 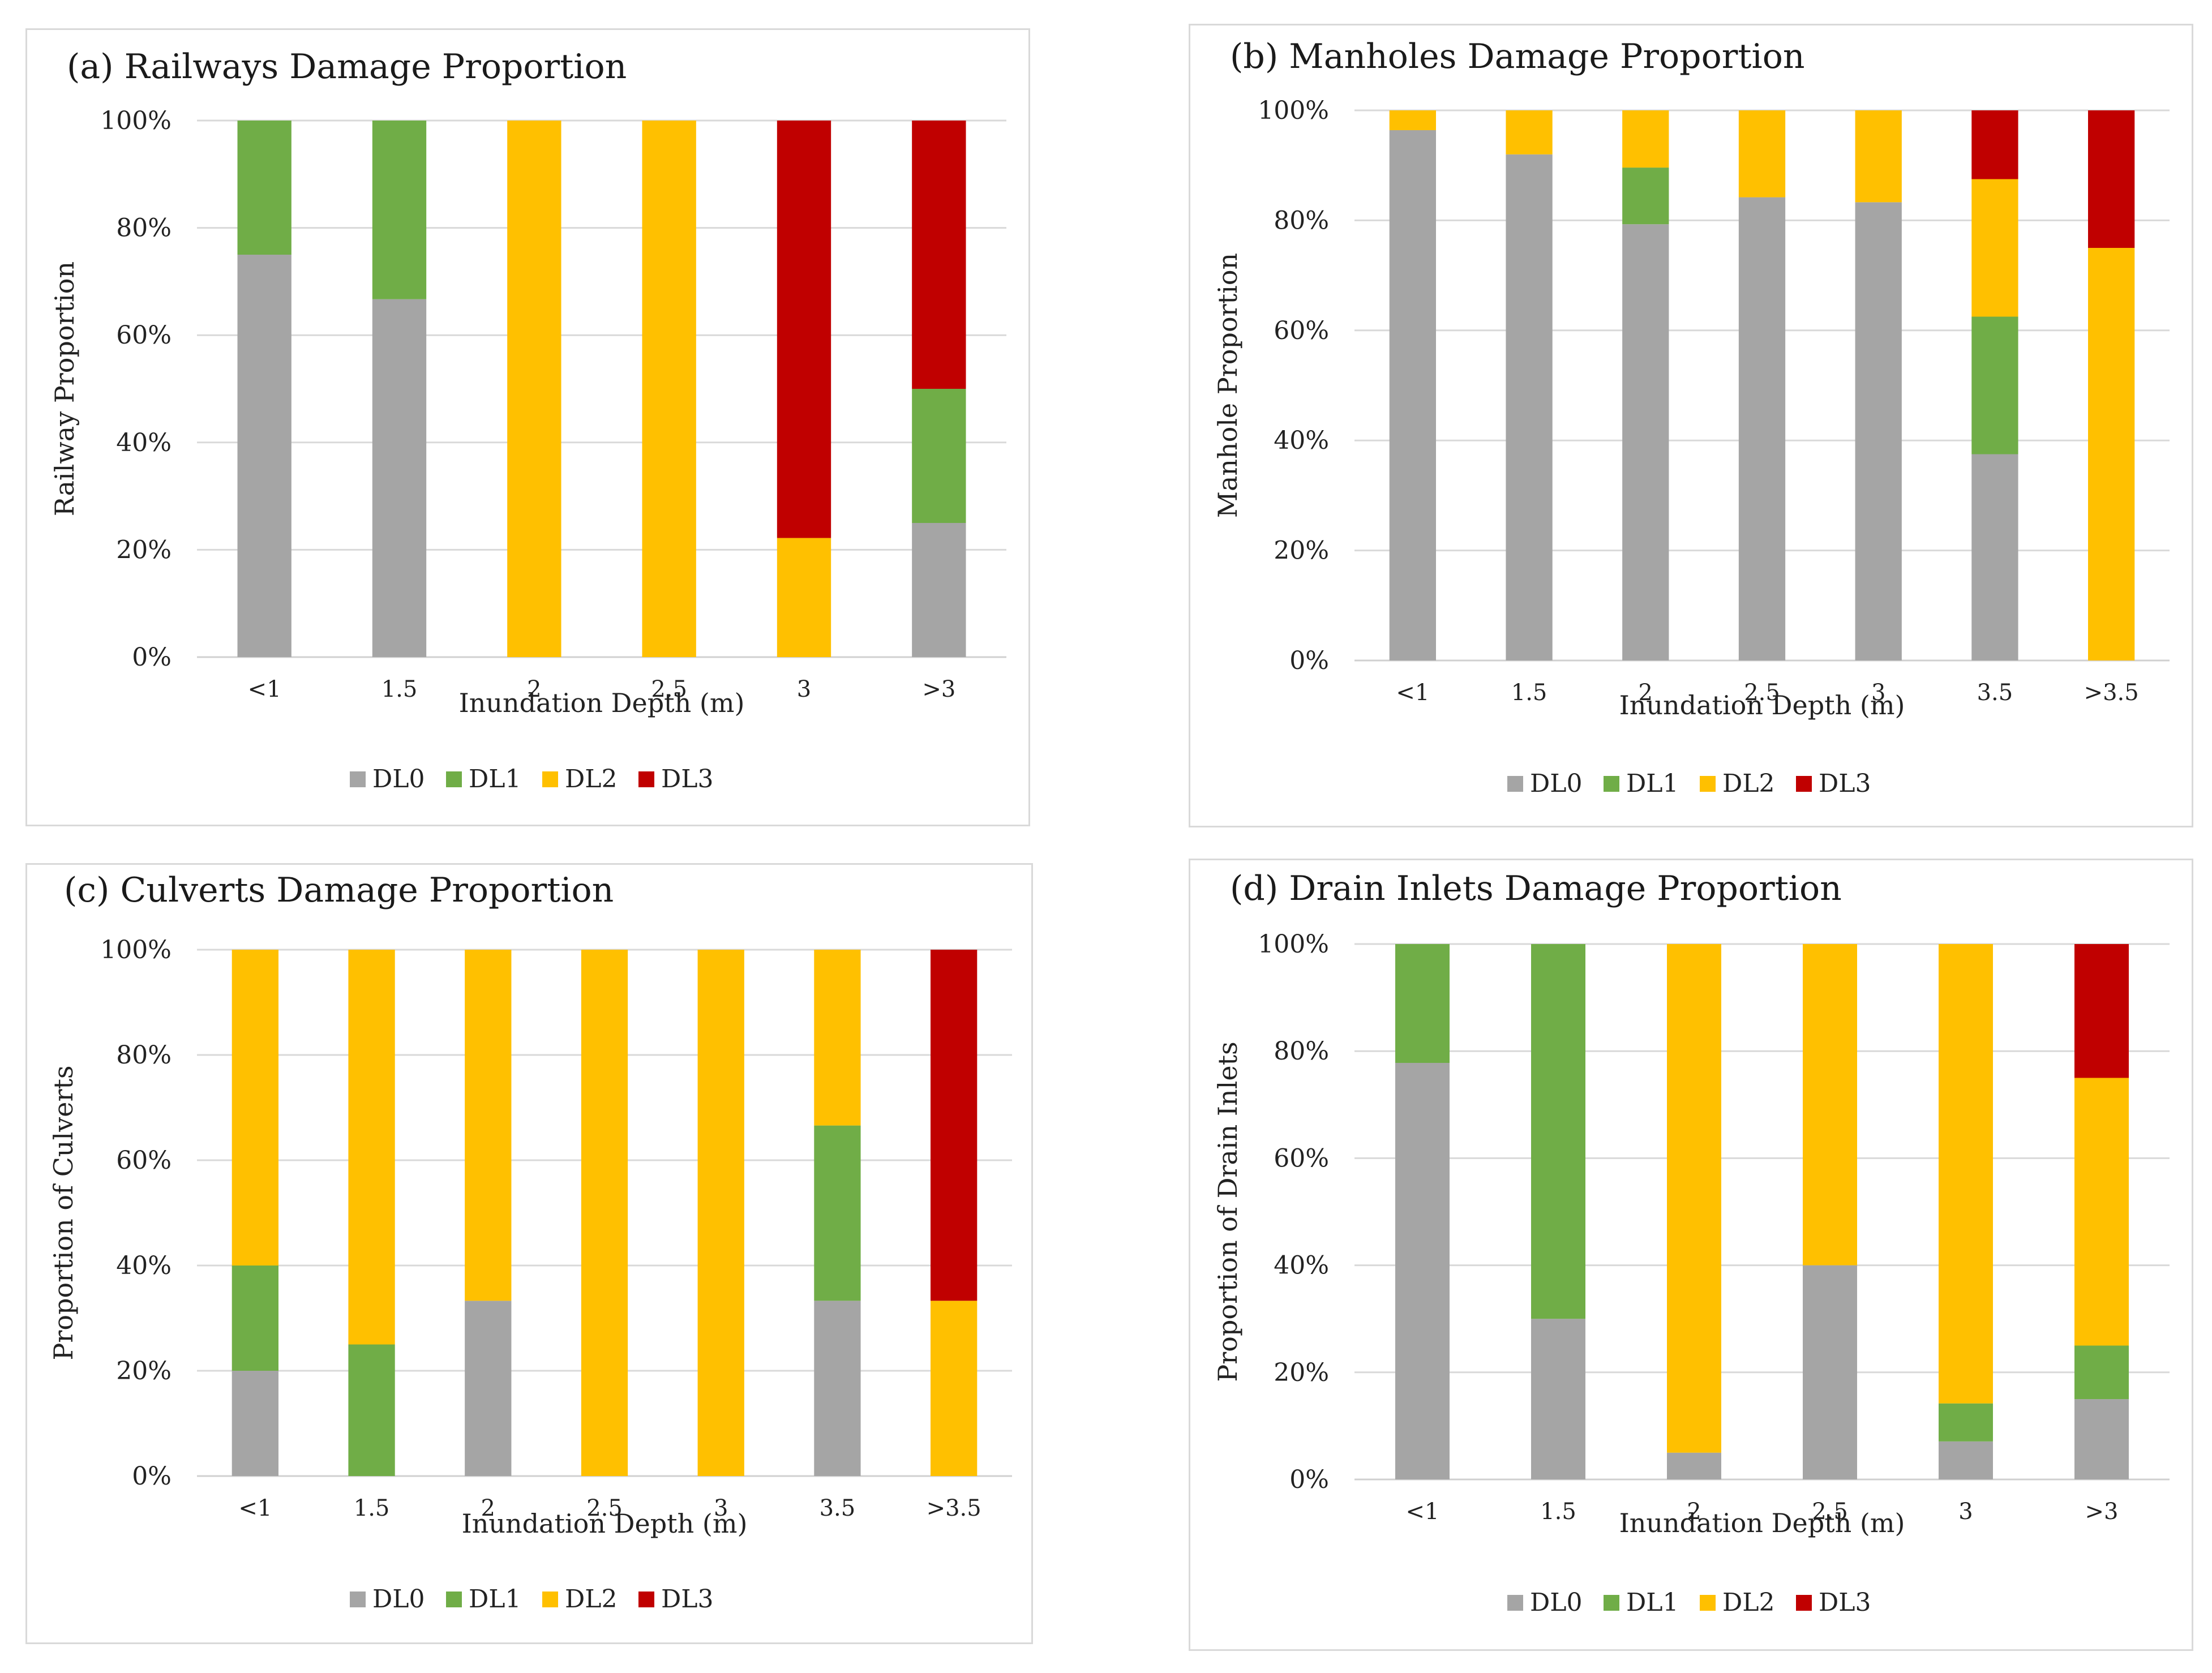 What do you see at coordinates (591, 779) in the screenshot?
I see `legend-label-dl2: DL2` at bounding box center [591, 779].